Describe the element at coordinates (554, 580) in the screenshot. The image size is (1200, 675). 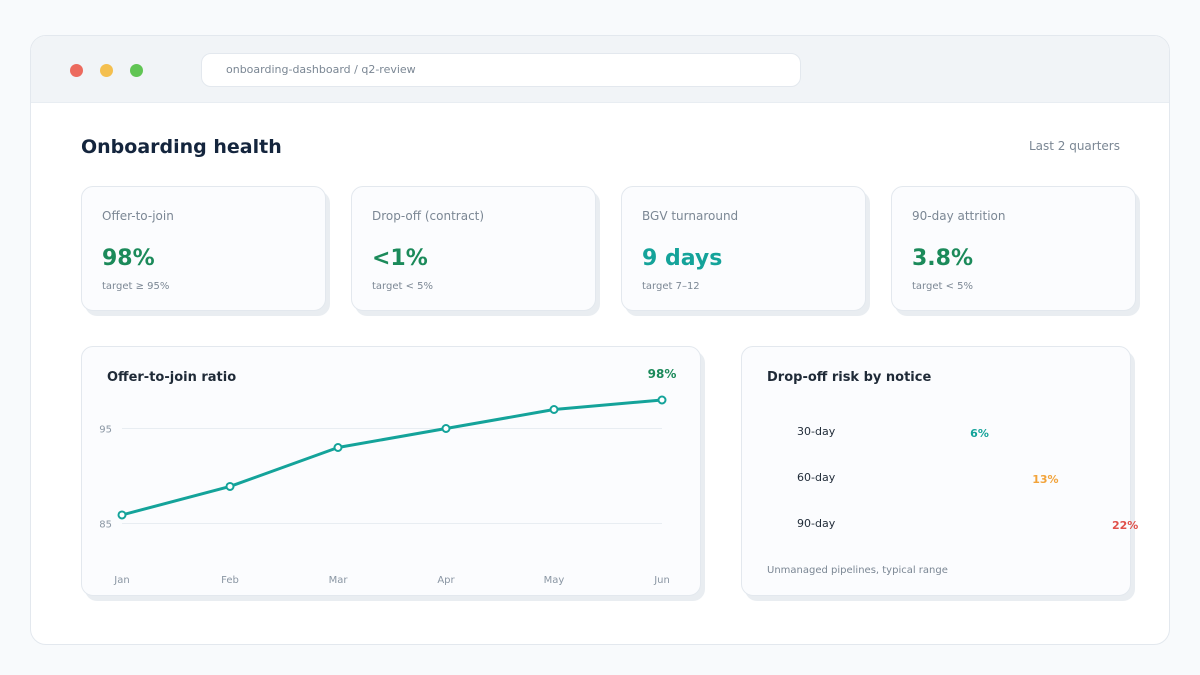
I see `x-tick-label: May` at that location.